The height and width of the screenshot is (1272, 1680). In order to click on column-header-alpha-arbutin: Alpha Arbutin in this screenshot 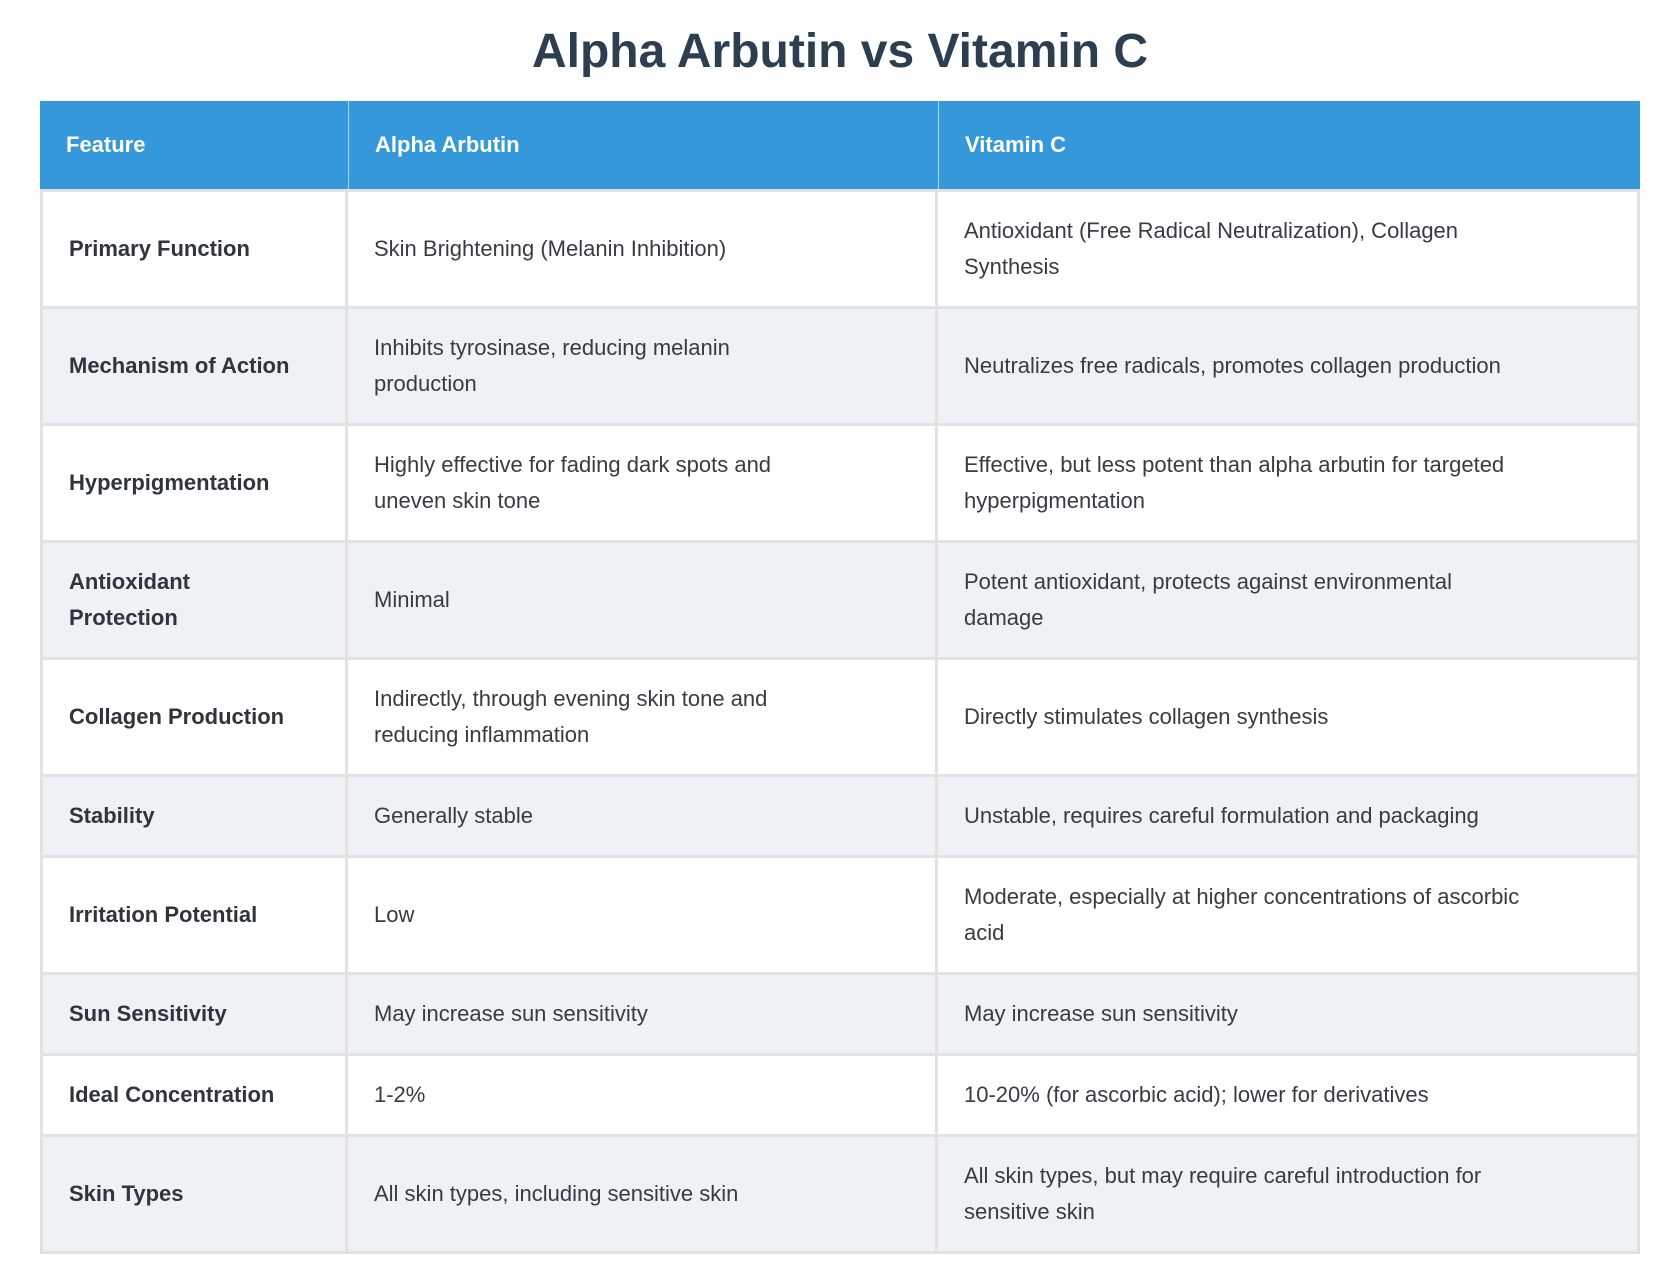, I will do `click(643, 145)`.